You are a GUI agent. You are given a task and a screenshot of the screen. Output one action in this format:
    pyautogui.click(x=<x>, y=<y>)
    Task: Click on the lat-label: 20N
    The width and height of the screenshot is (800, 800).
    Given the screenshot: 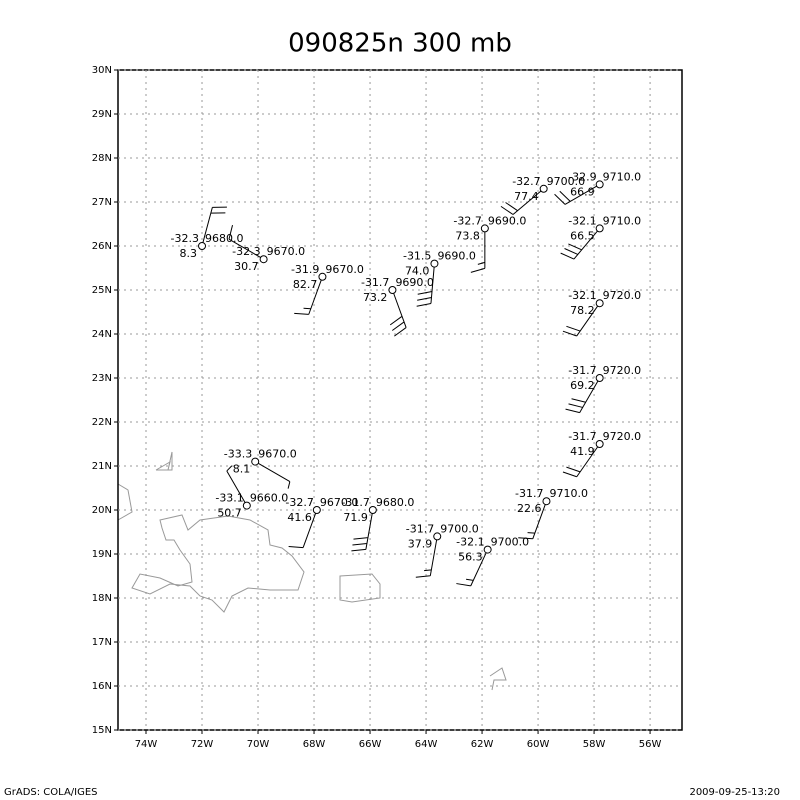 What is the action you would take?
    pyautogui.click(x=102, y=510)
    